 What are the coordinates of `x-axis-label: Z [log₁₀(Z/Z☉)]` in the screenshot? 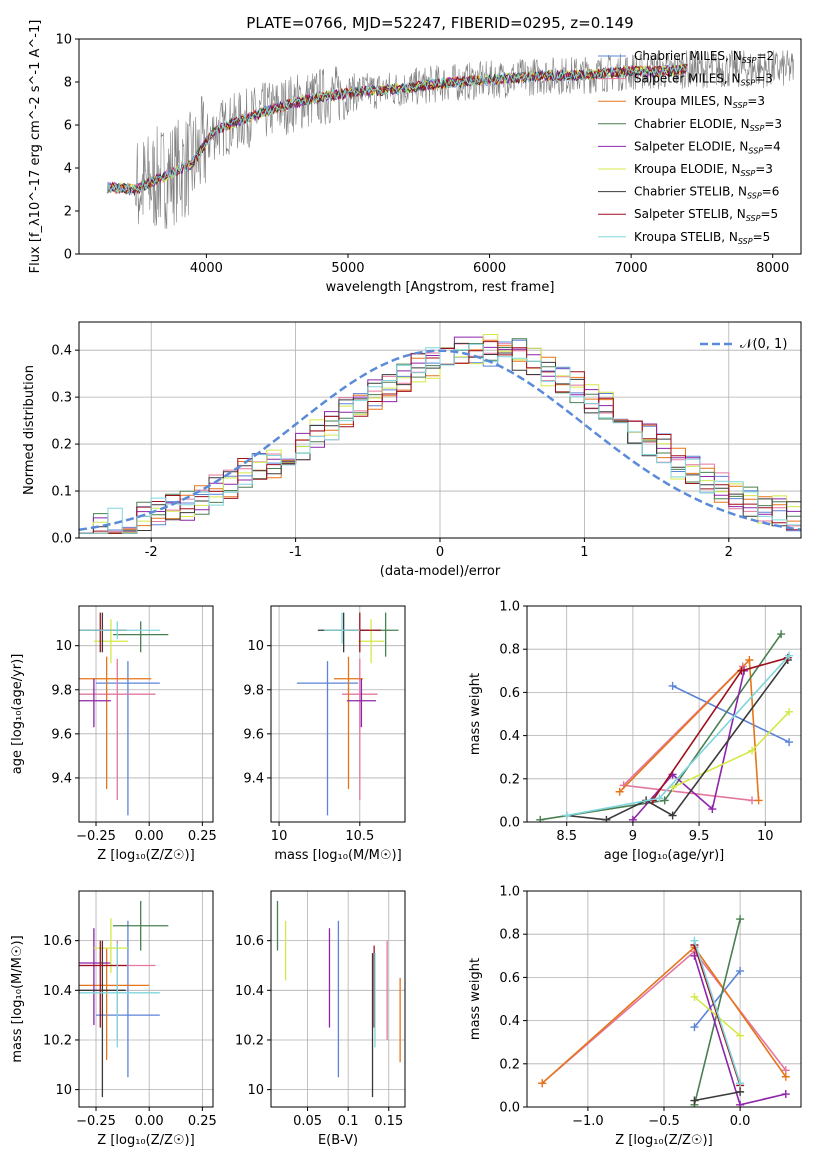 It's located at (145, 1140).